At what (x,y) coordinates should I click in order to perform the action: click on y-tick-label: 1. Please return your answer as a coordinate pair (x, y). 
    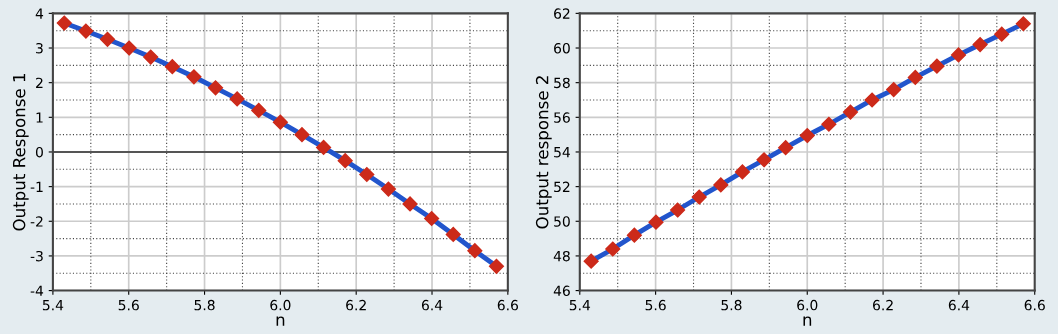
    Looking at the image, I should click on (39, 117).